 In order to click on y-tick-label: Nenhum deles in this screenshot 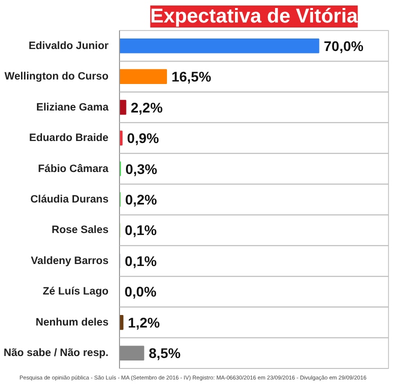, I will do `click(72, 322)`.